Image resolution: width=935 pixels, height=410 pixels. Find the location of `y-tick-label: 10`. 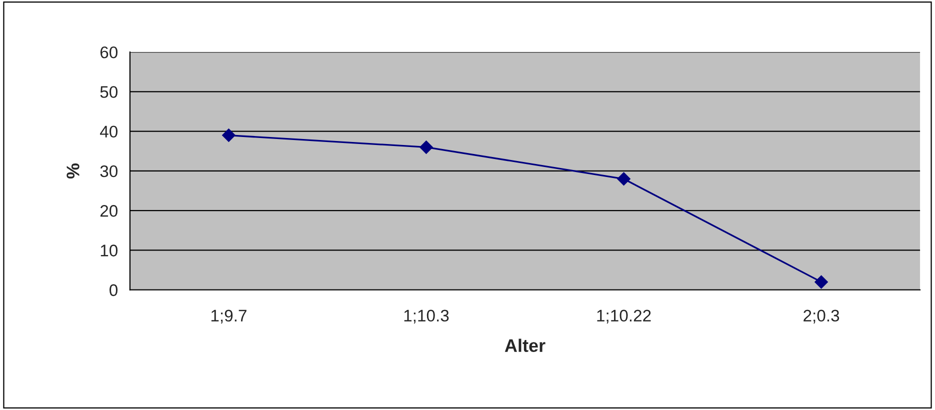

y-tick-label: 10 is located at coordinates (109, 250).